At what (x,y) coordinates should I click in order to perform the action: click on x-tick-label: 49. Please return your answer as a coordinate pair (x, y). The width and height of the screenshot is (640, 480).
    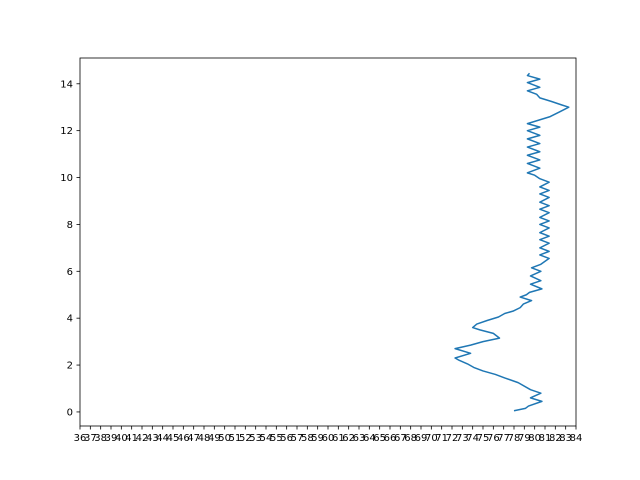
    Looking at the image, I should click on (214, 438).